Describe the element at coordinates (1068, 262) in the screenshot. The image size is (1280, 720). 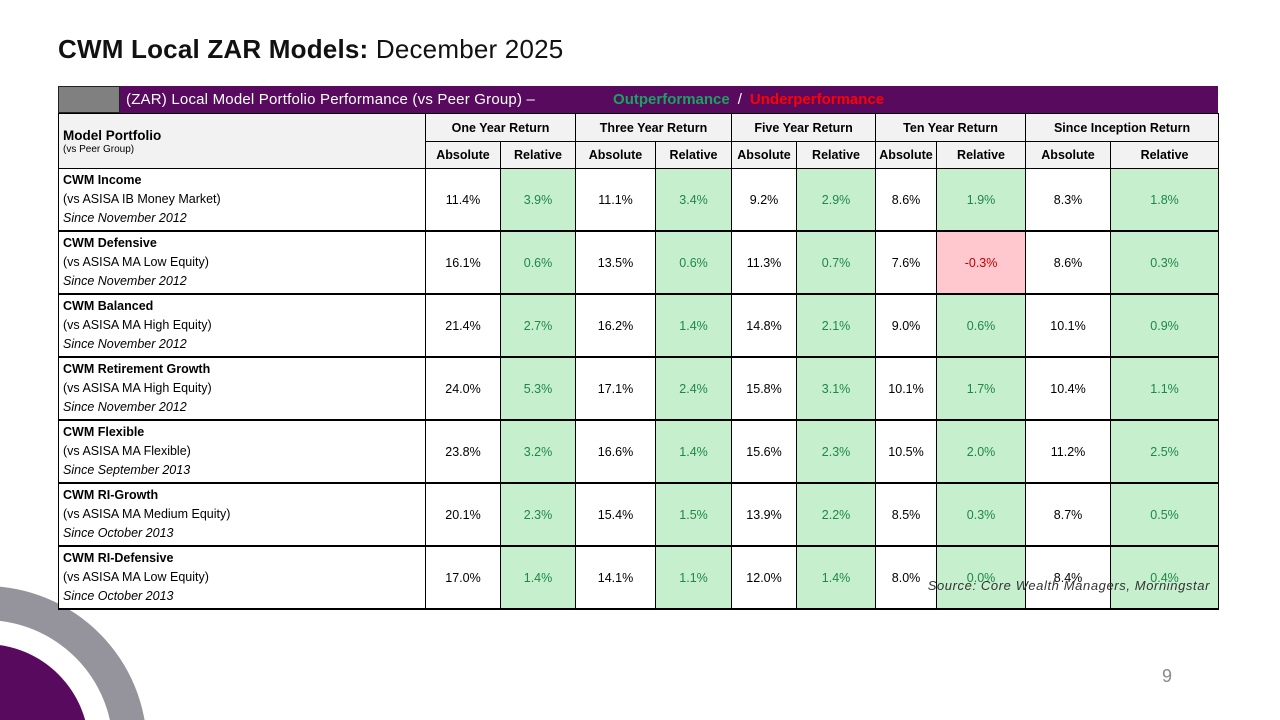
I see `absolute-return-cell: 8.6%` at that location.